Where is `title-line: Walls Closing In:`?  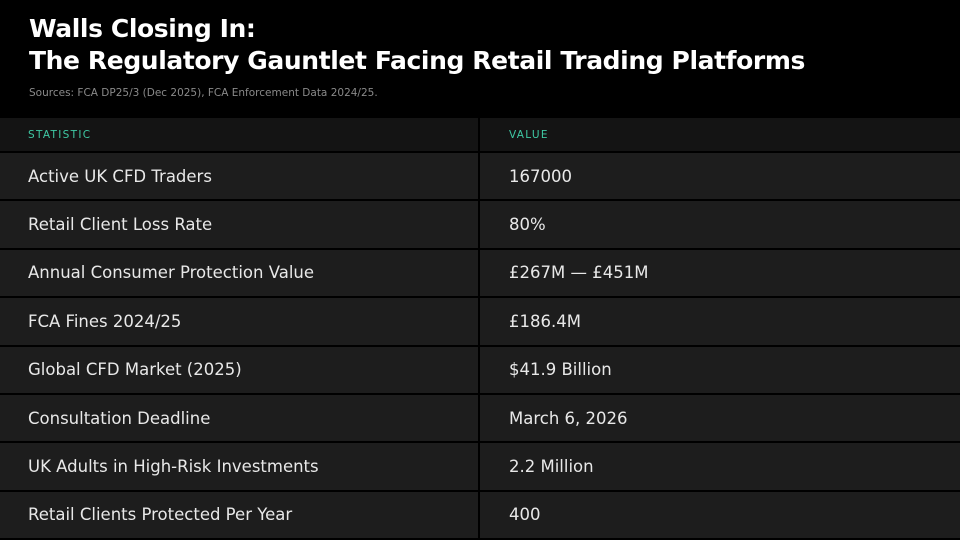 title-line: Walls Closing In: is located at coordinates (142, 28).